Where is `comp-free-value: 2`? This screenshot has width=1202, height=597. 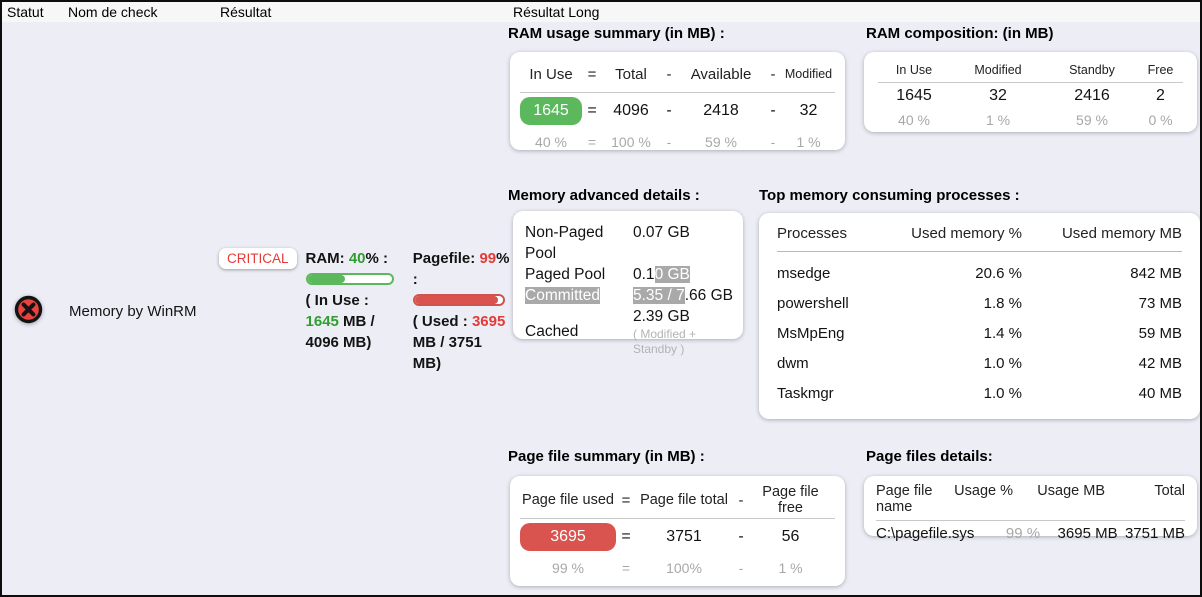 comp-free-value: 2 is located at coordinates (1160, 95).